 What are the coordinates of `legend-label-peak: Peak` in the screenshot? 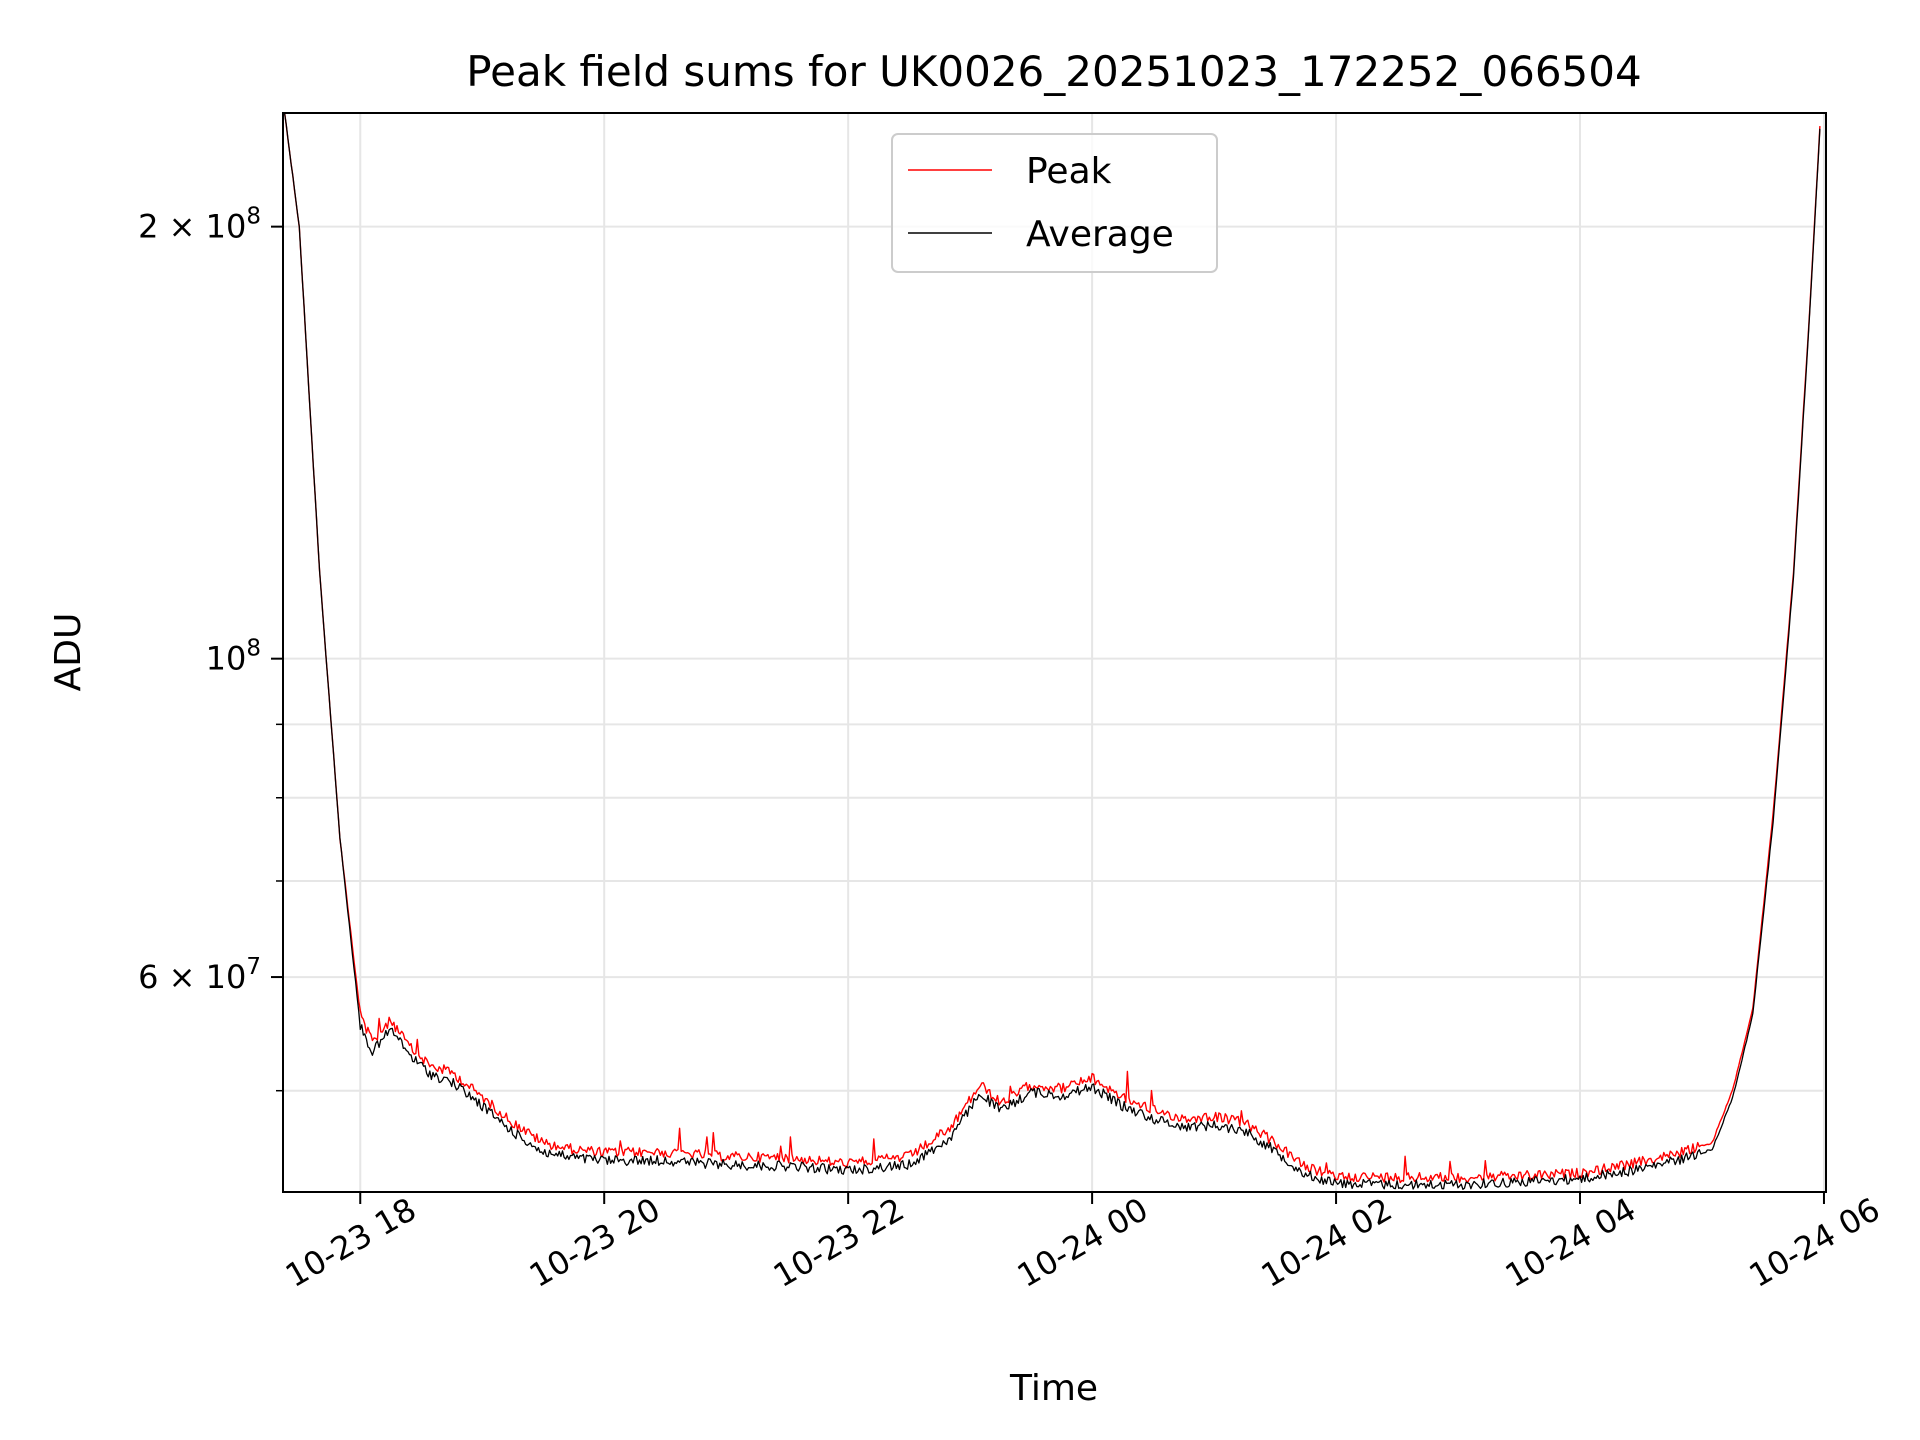 It's located at (1069, 171).